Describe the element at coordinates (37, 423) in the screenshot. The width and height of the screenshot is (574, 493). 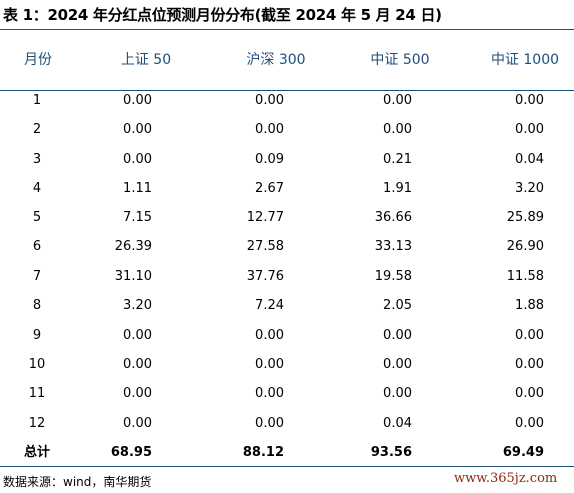
I see `cell-month: 12` at that location.